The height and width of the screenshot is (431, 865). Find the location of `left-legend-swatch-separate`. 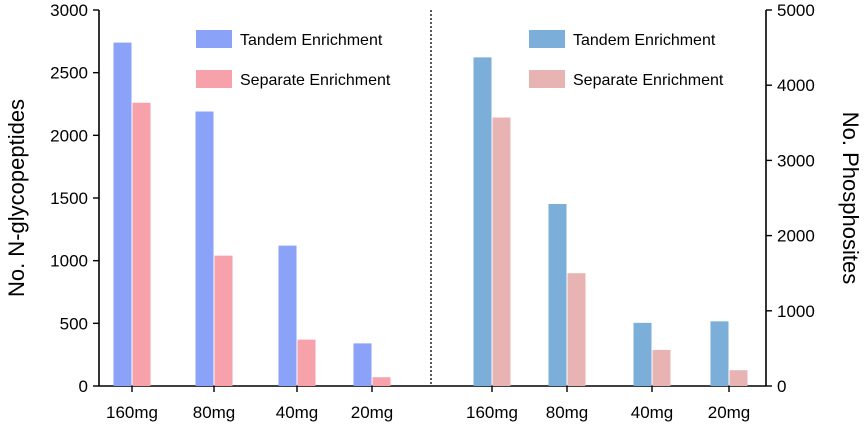

left-legend-swatch-separate is located at coordinates (214, 79).